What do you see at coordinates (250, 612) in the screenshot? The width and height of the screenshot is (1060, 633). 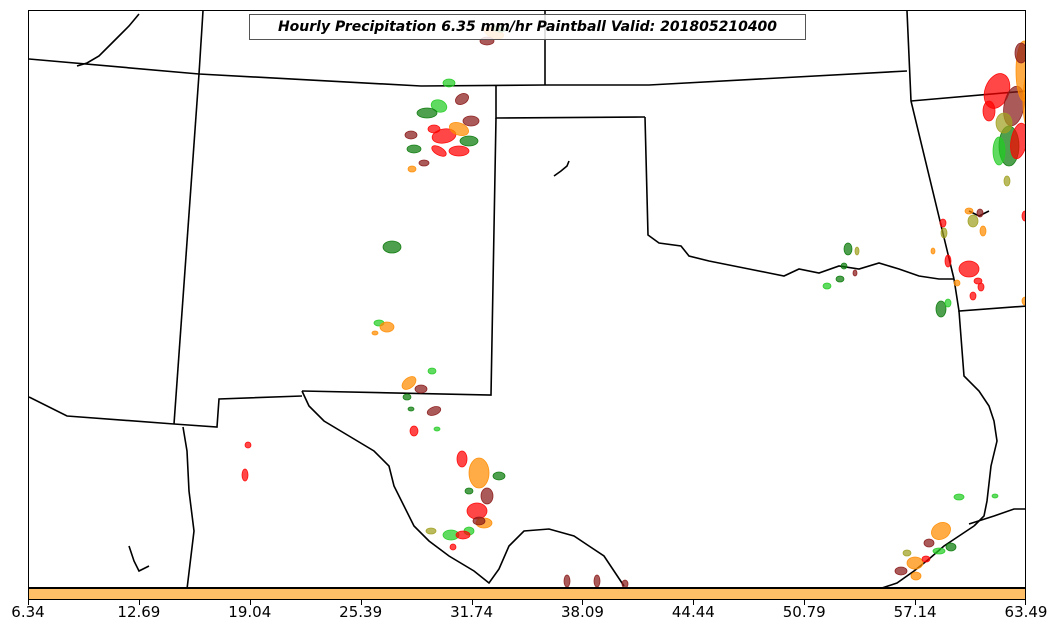 I see `colorbar-tick-label: 19.04` at bounding box center [250, 612].